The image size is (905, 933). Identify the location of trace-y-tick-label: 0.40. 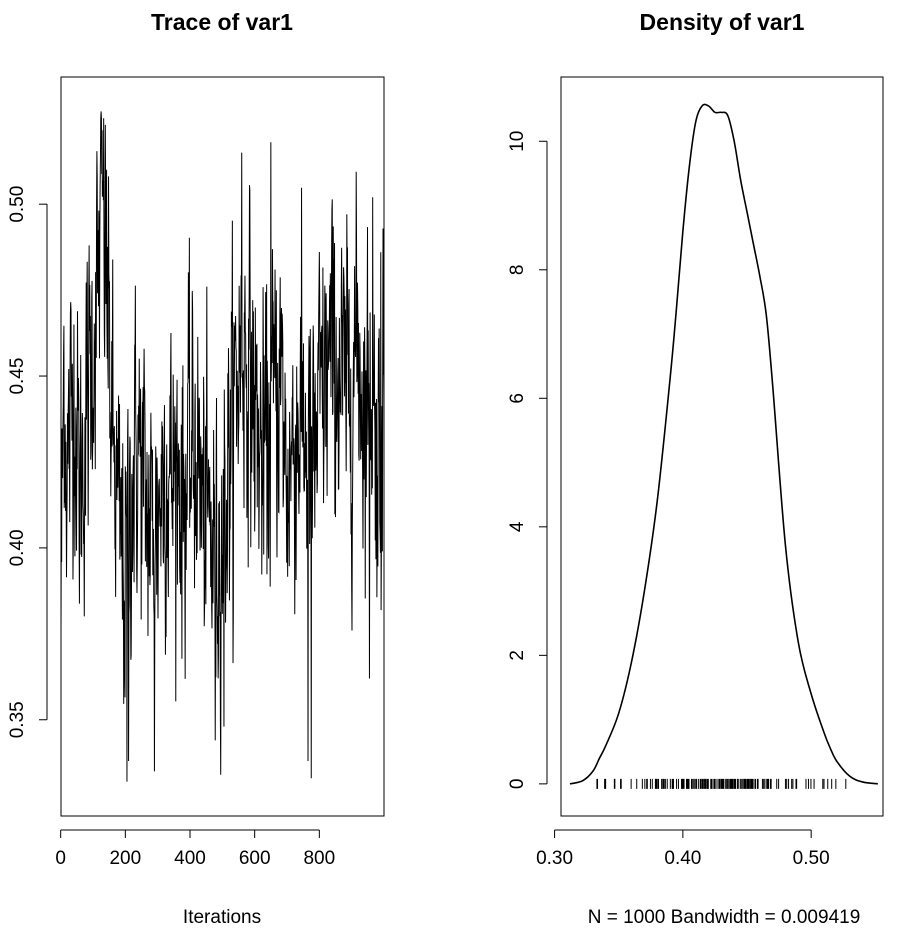
(17, 547).